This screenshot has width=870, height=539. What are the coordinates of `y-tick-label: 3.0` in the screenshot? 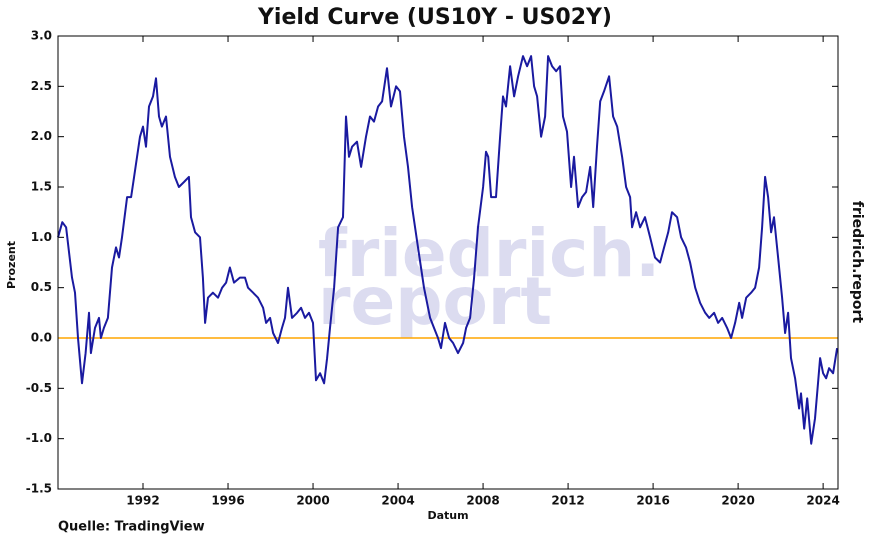 It's located at (41, 36).